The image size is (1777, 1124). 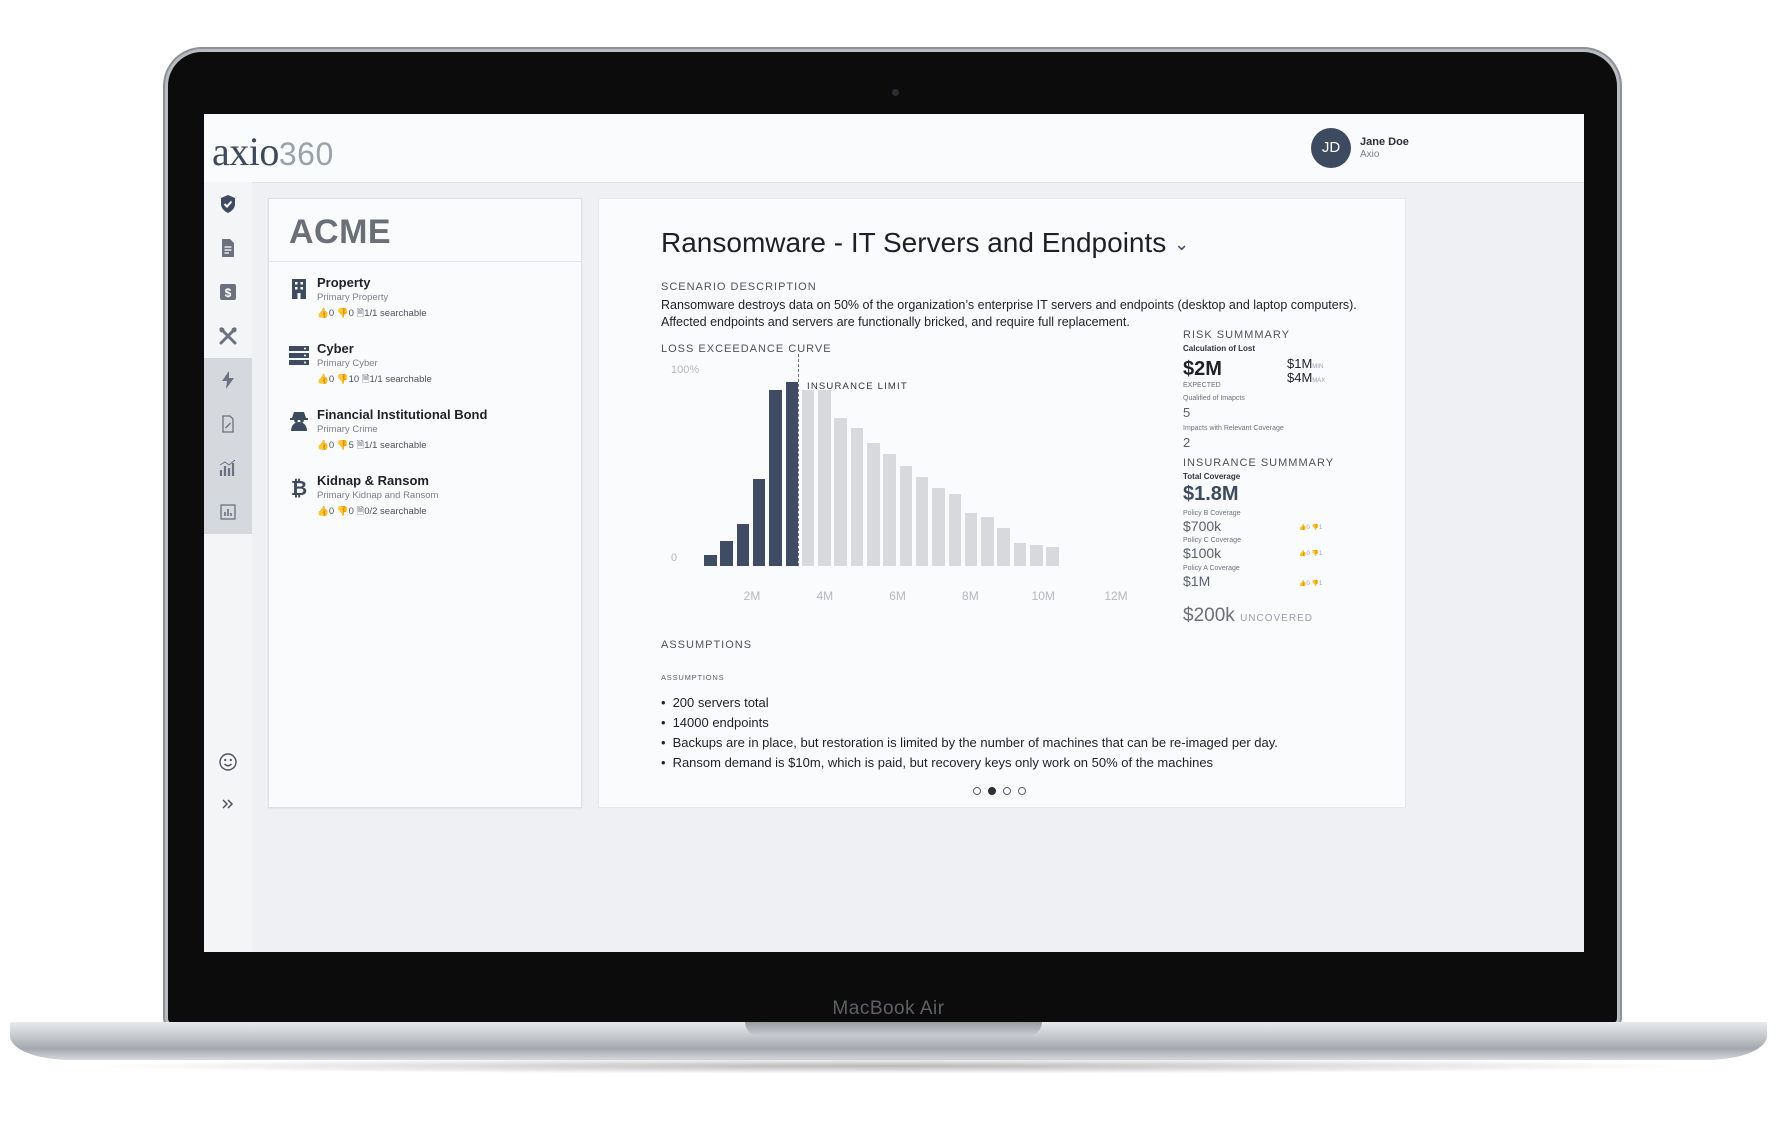 What do you see at coordinates (228, 336) in the screenshot?
I see `tools-icon` at bounding box center [228, 336].